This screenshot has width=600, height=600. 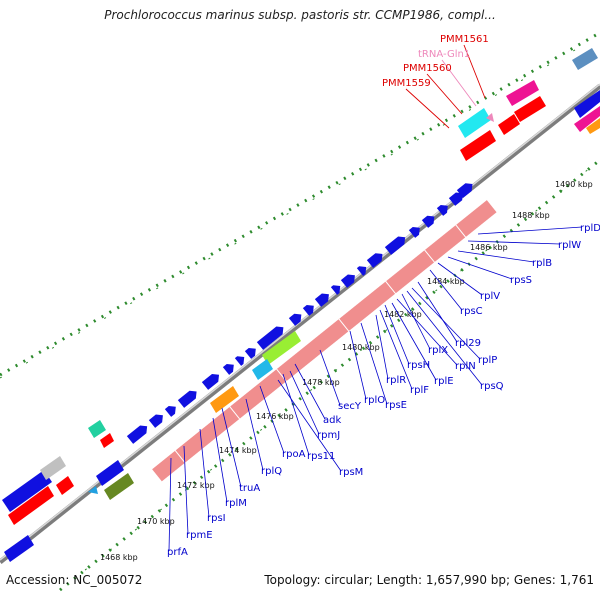 What do you see at coordinates (492, 386) in the screenshot?
I see `svg-text: rpsQ` at bounding box center [492, 386].